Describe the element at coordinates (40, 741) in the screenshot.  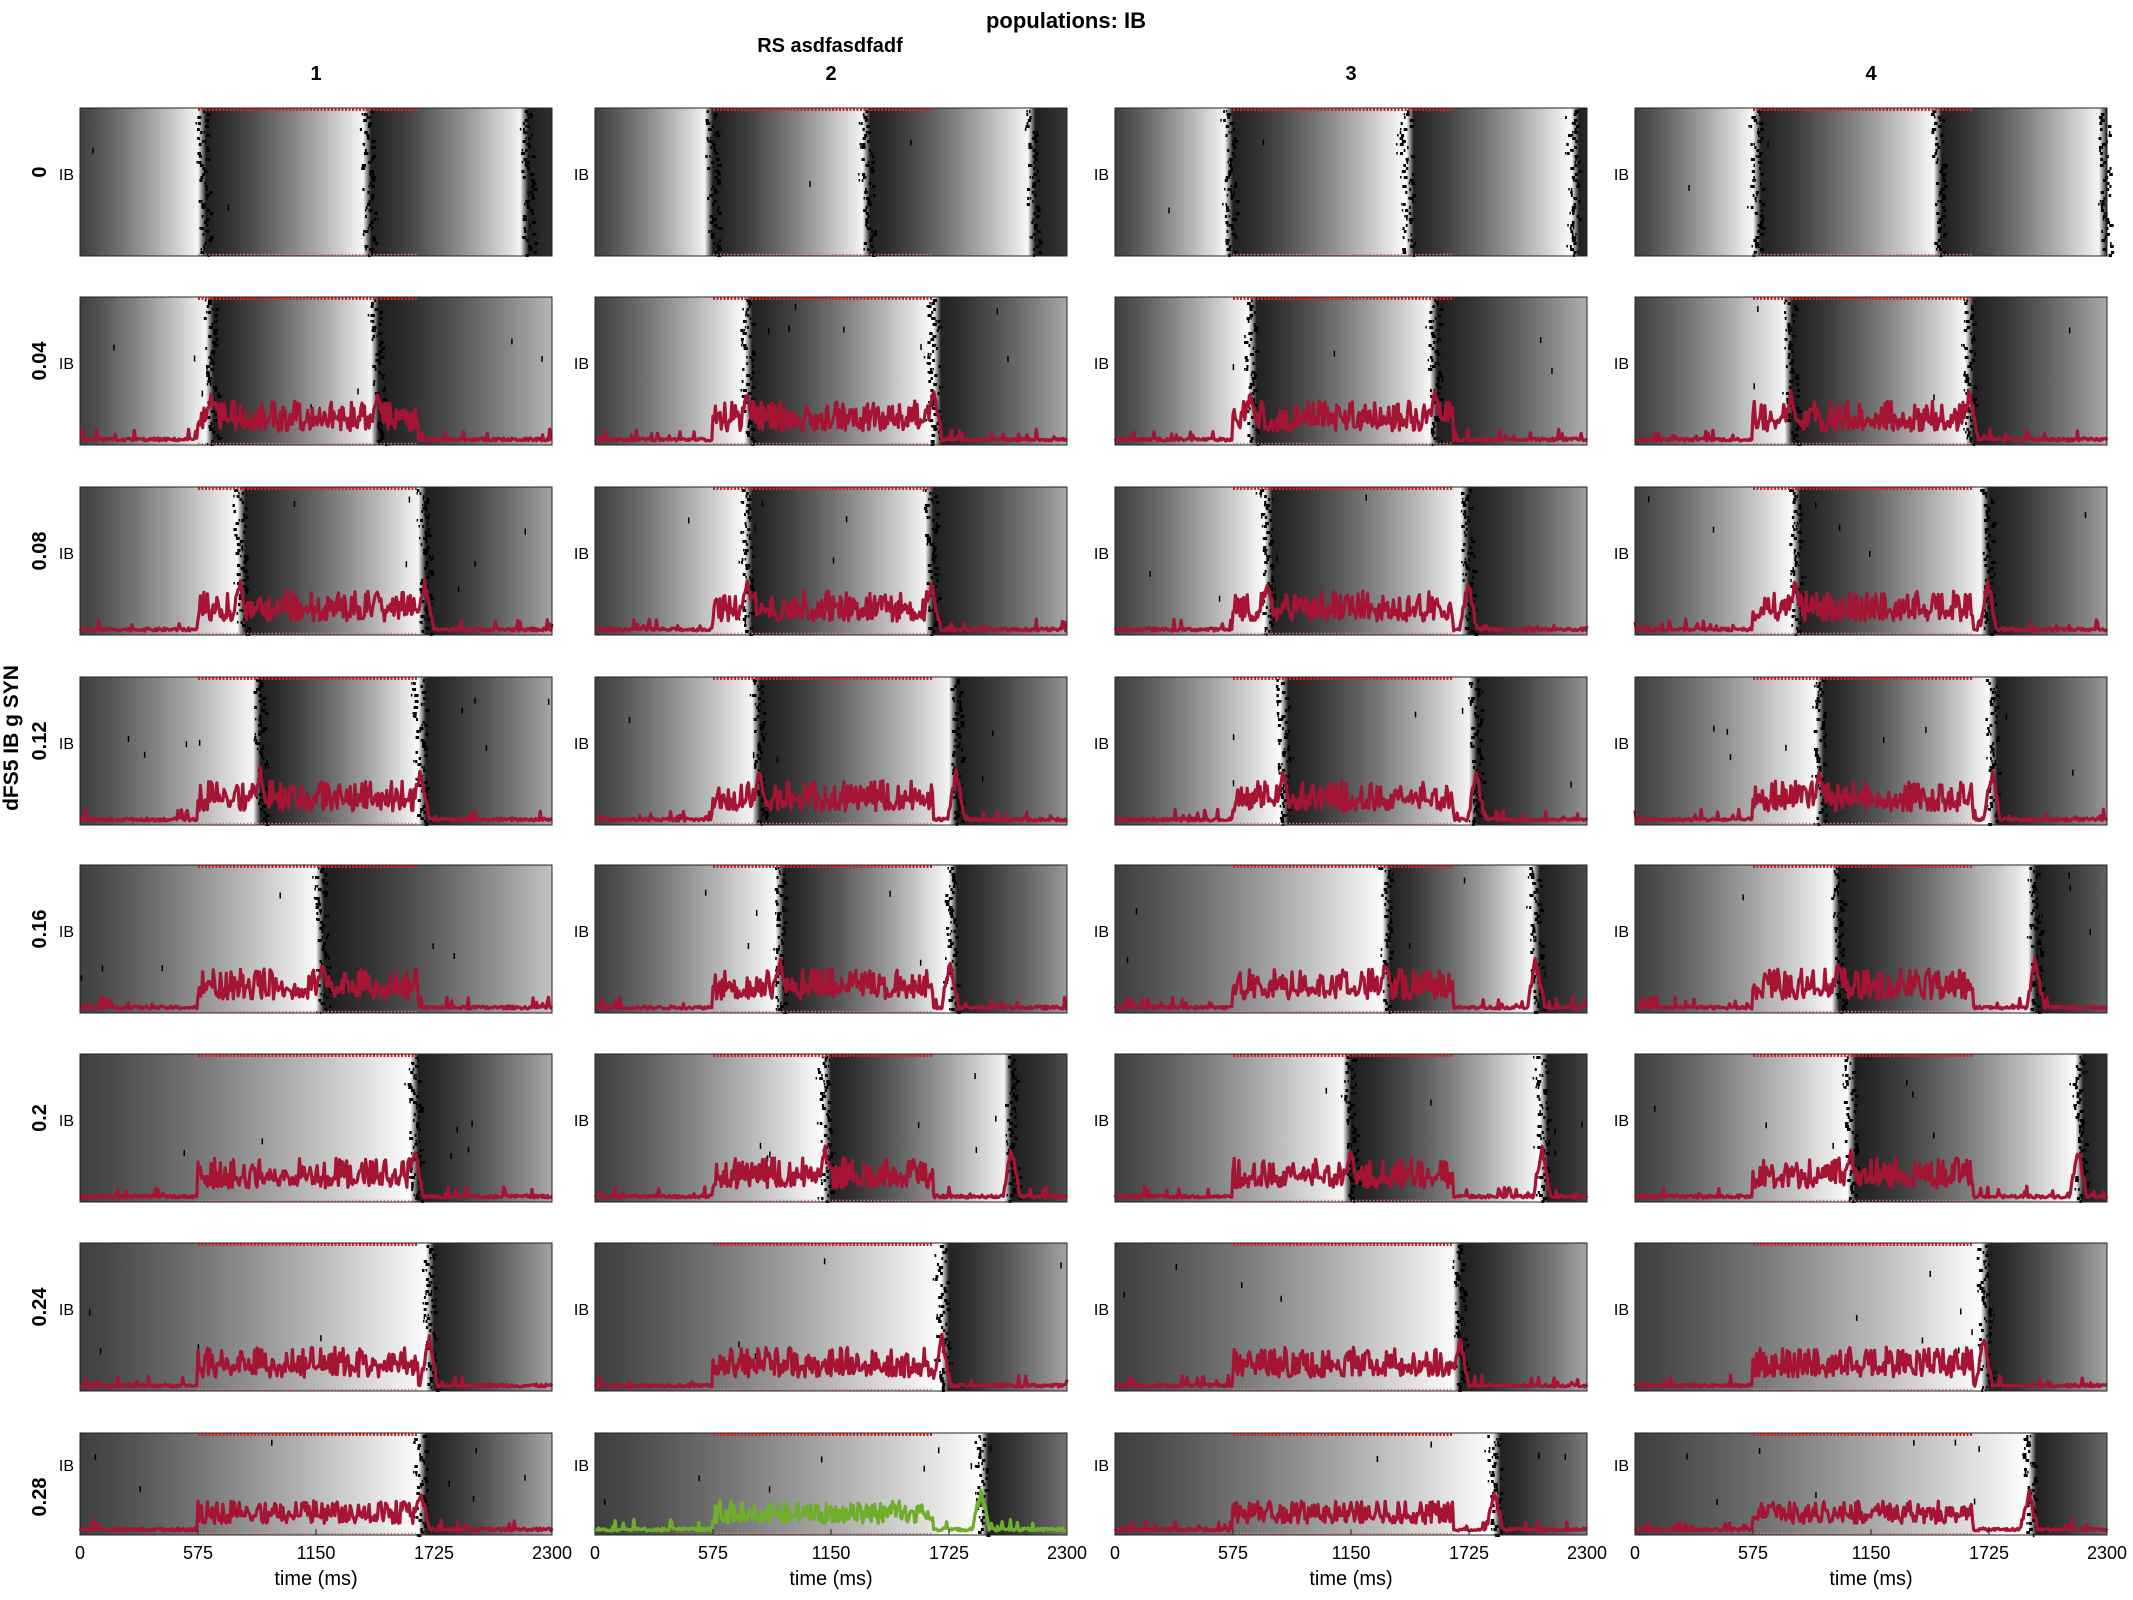
I see `row-label-0.12: 0.12` at that location.